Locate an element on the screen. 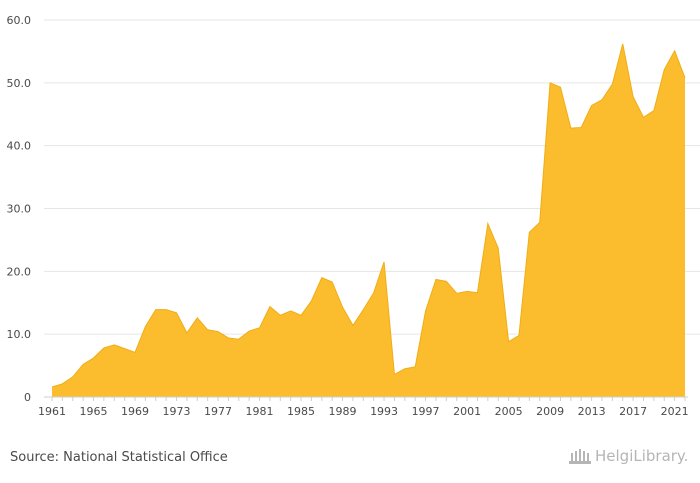  y-axis: 0 10.0 20.0 30.0 40.0 50.0 60.0 is located at coordinates (19, 209).